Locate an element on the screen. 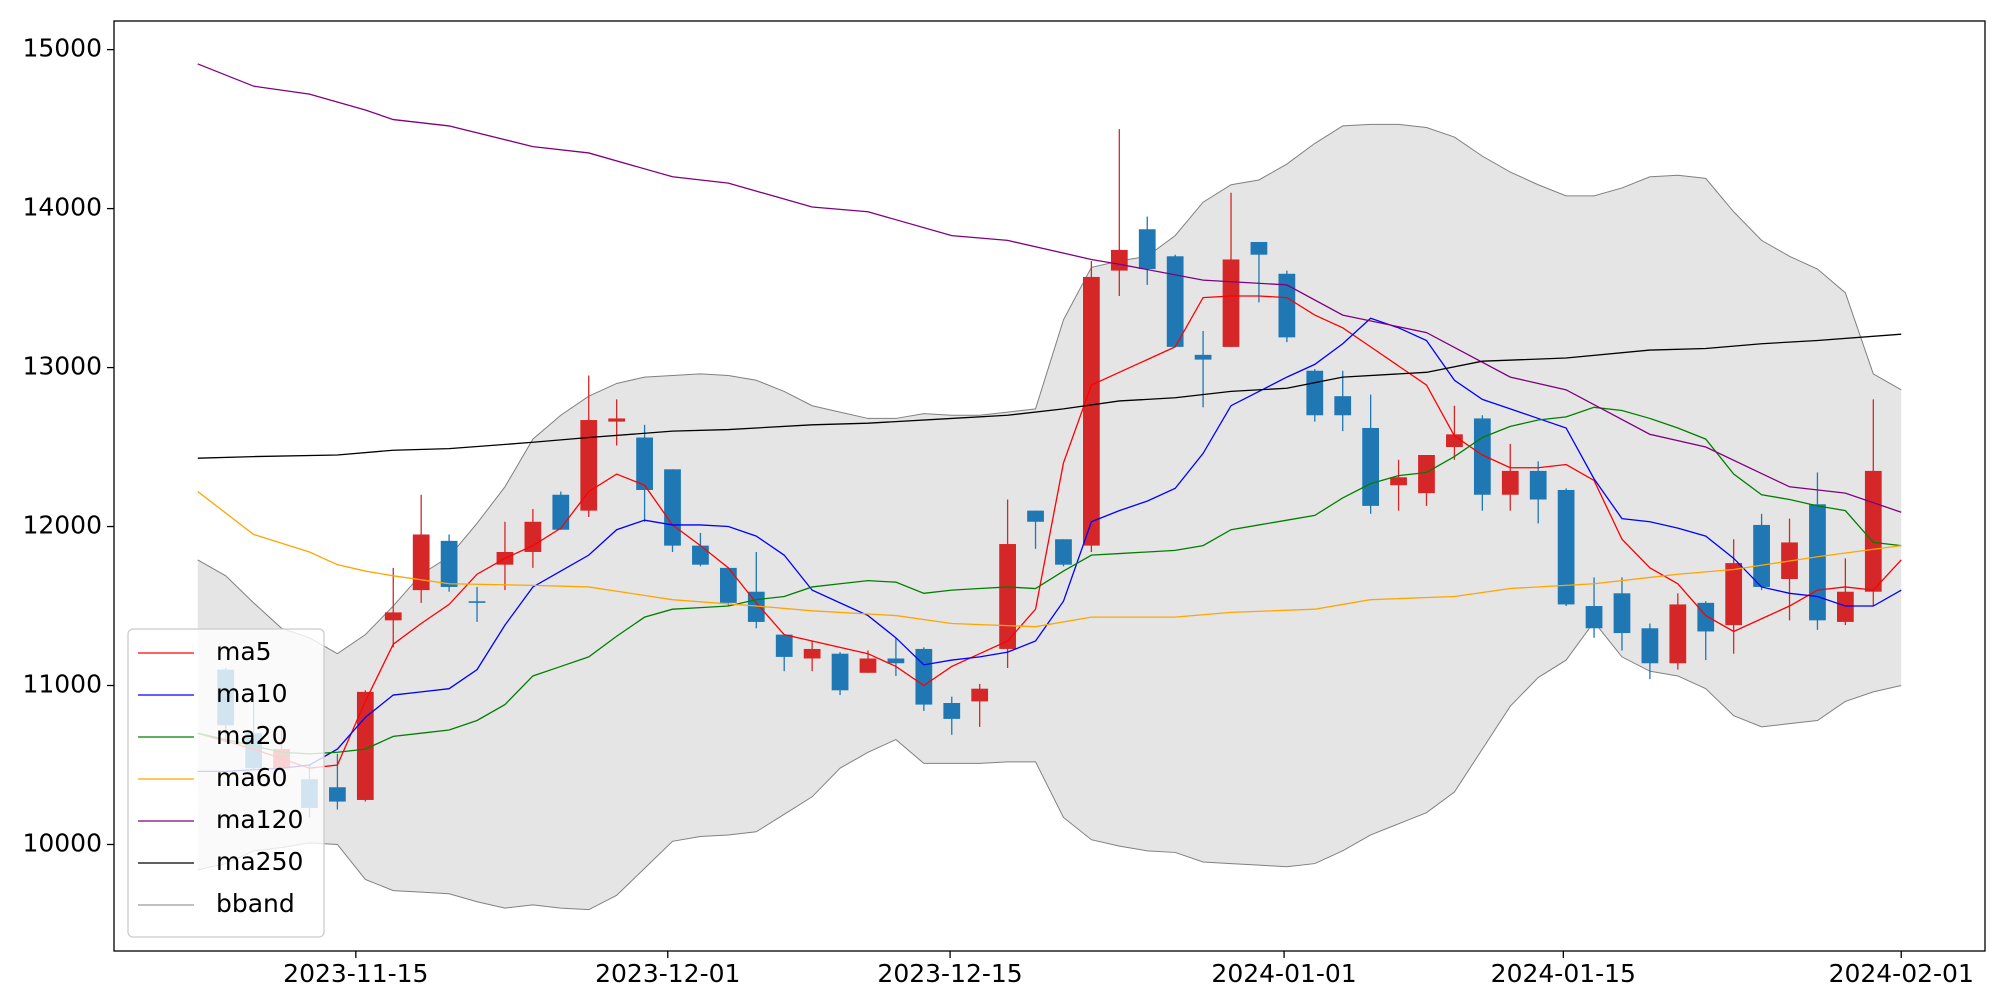 The width and height of the screenshot is (2000, 1000). x-tick-label: 2023-12-01 is located at coordinates (667, 973).